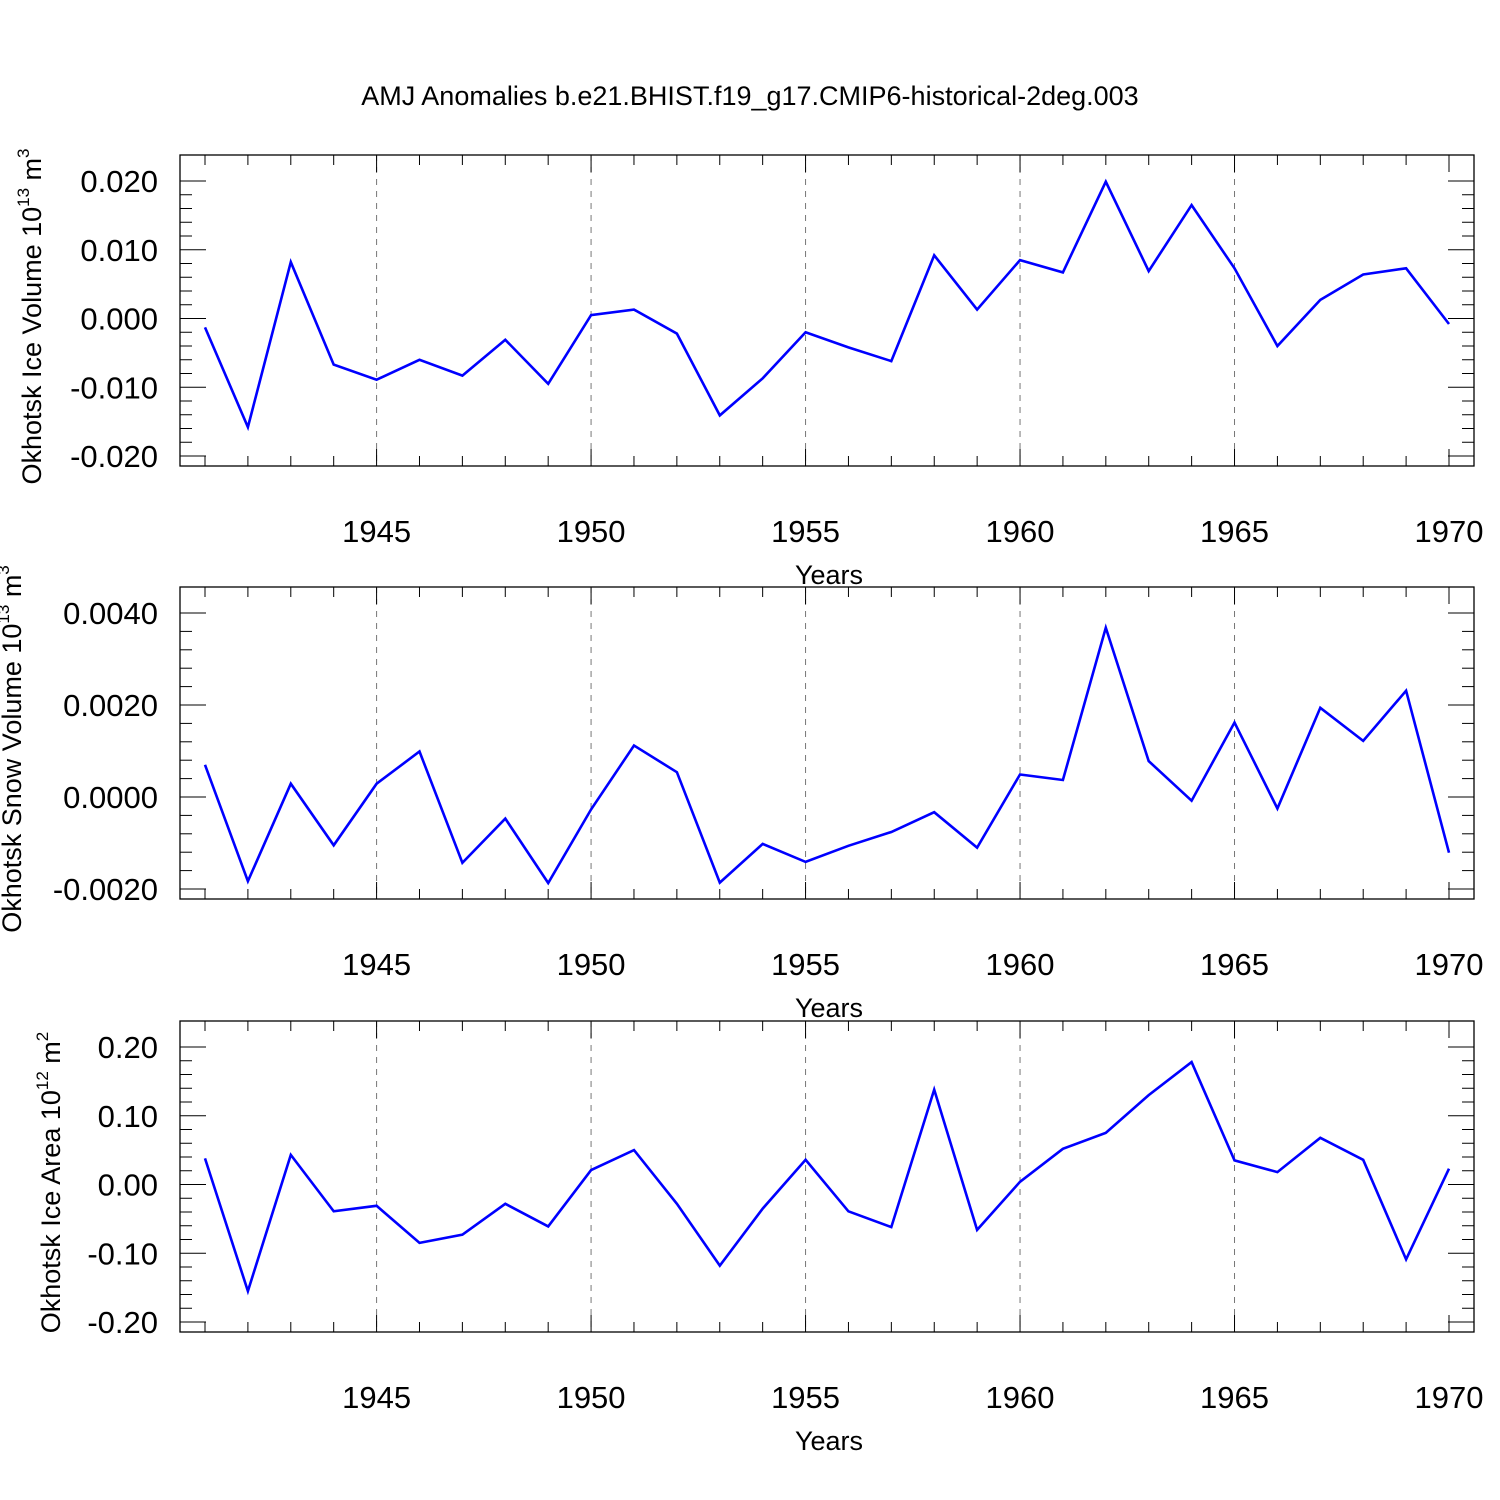  Describe the element at coordinates (13, 749) in the screenshot. I see `y-axis-label: Okhotsk Snow Volume 1013 m3` at that location.